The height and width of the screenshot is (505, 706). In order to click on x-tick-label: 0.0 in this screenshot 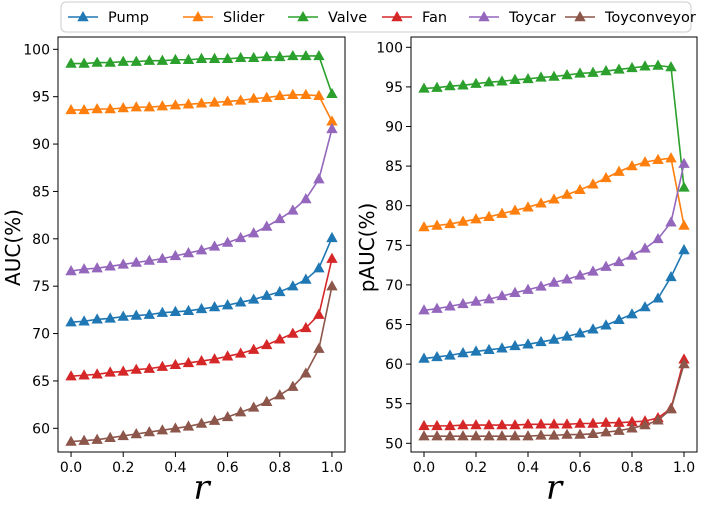, I will do `click(71, 468)`.